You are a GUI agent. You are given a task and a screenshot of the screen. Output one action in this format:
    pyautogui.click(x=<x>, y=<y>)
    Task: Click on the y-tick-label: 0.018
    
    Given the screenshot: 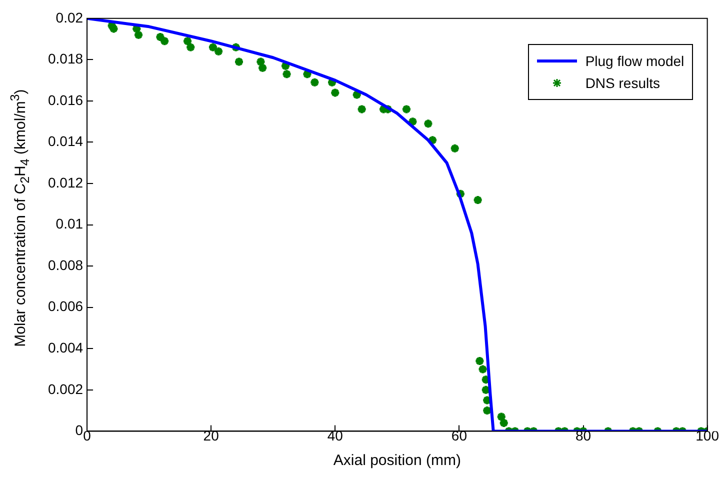 What is the action you would take?
    pyautogui.click(x=66, y=58)
    